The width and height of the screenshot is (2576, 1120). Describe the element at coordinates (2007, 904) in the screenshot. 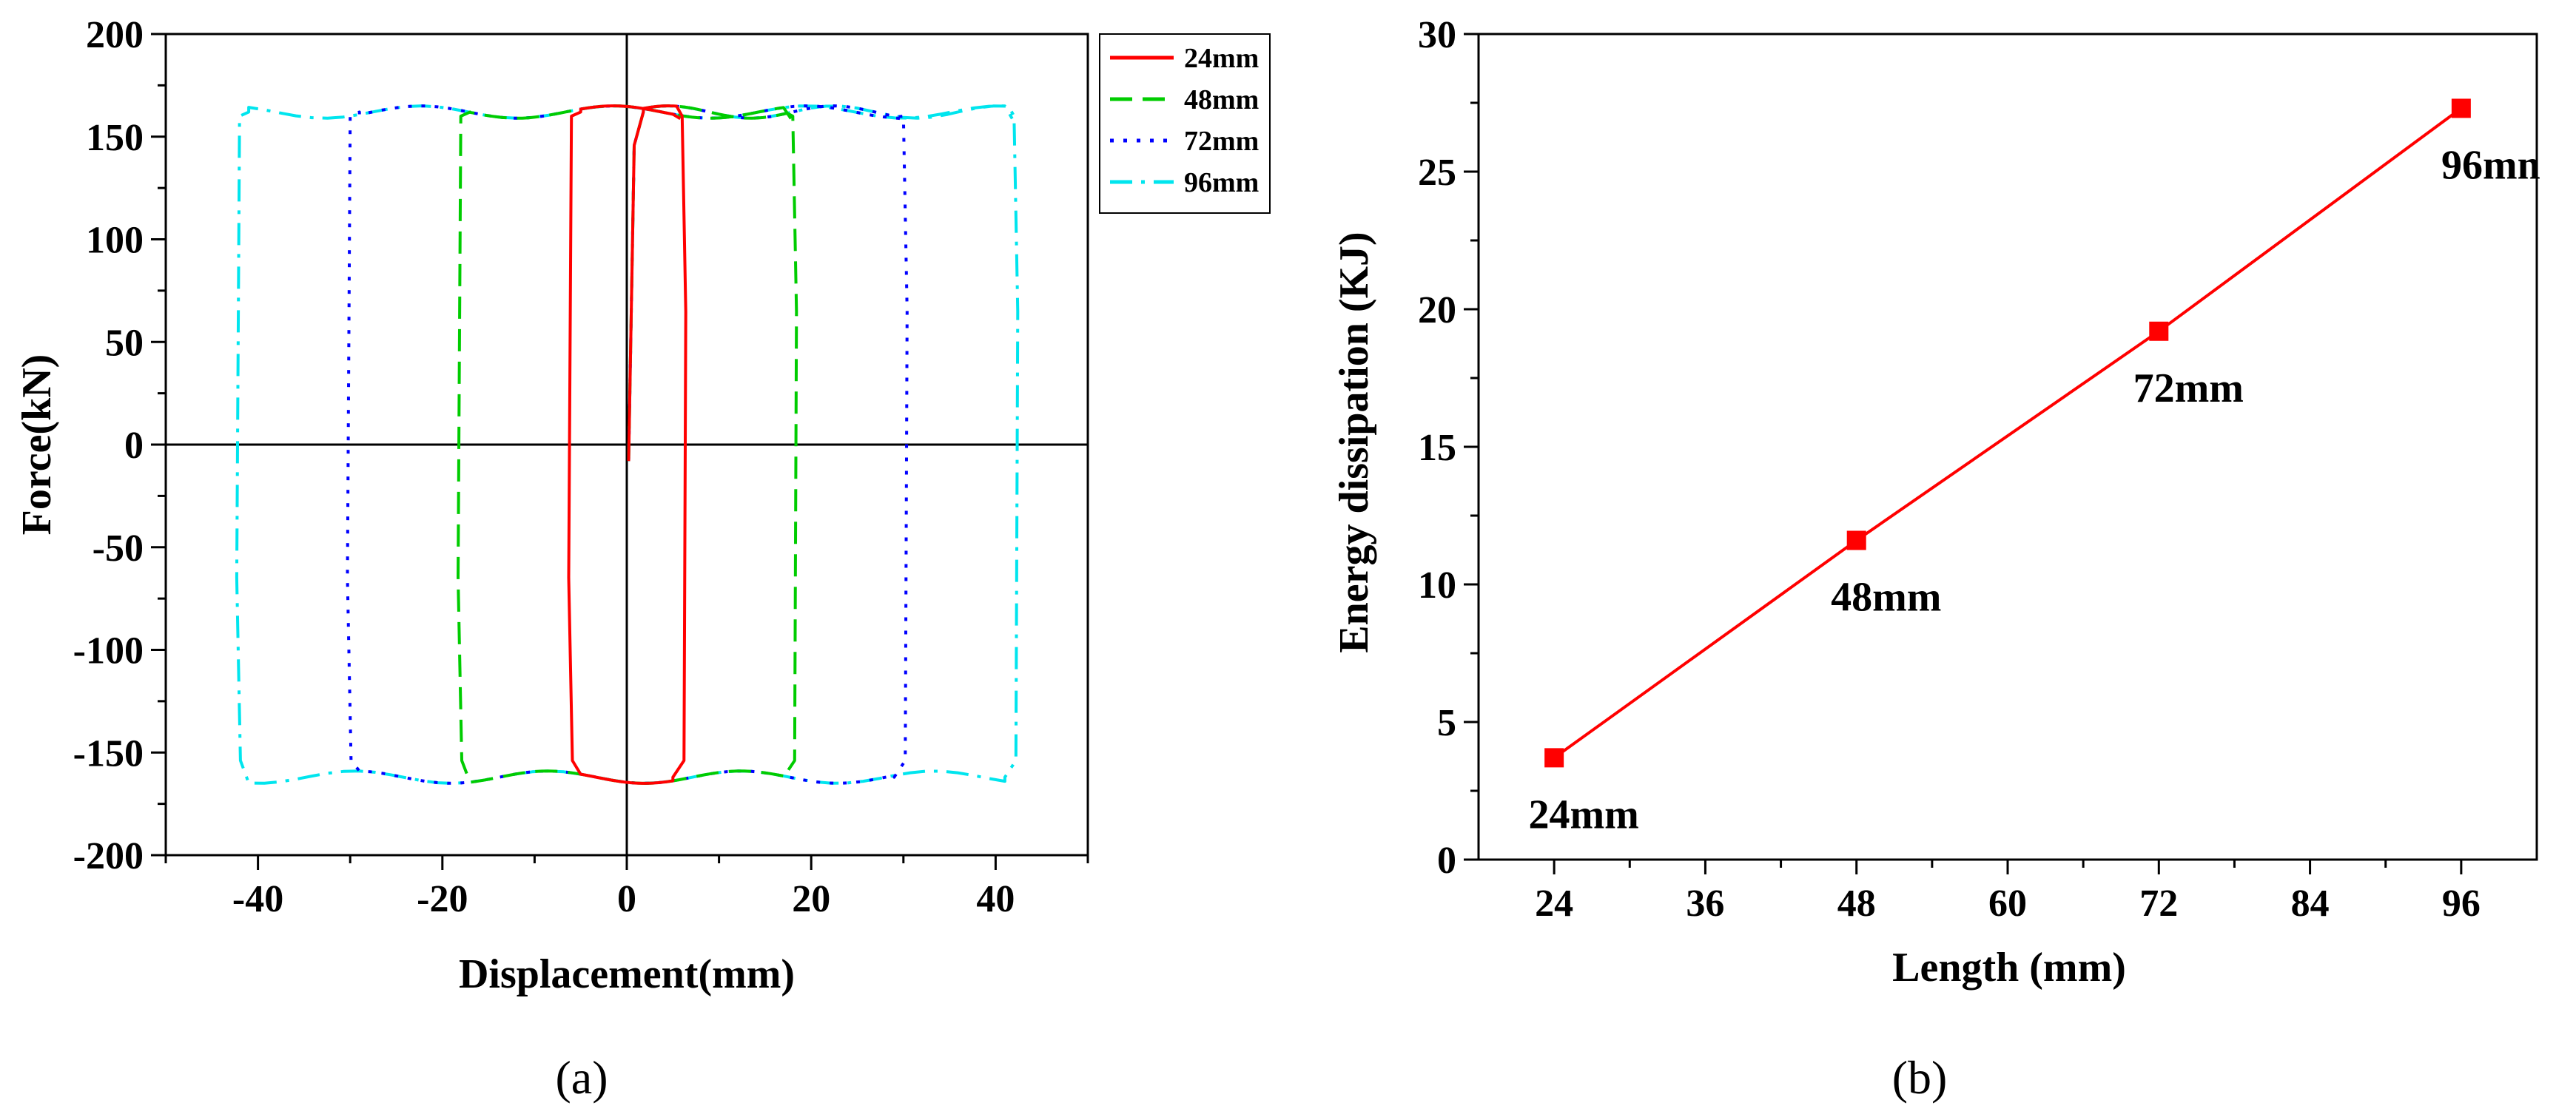

I see `x-tick-label: 60` at that location.